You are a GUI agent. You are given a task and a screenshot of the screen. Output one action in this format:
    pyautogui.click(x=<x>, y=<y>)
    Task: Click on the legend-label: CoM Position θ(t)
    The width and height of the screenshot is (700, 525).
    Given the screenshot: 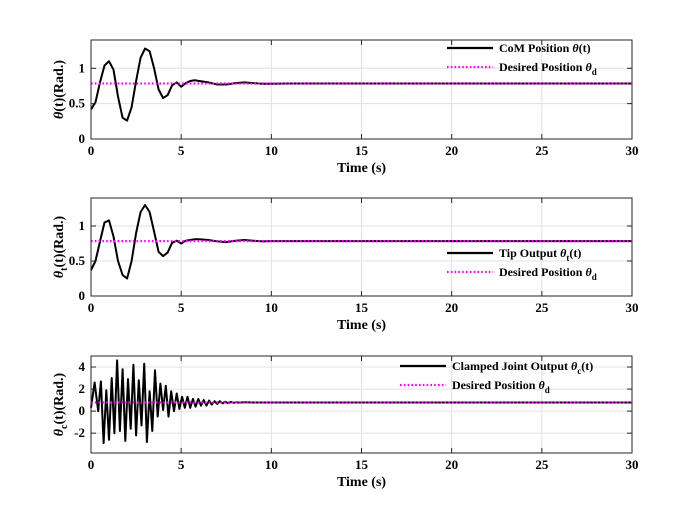 What is the action you would take?
    pyautogui.click(x=545, y=48)
    